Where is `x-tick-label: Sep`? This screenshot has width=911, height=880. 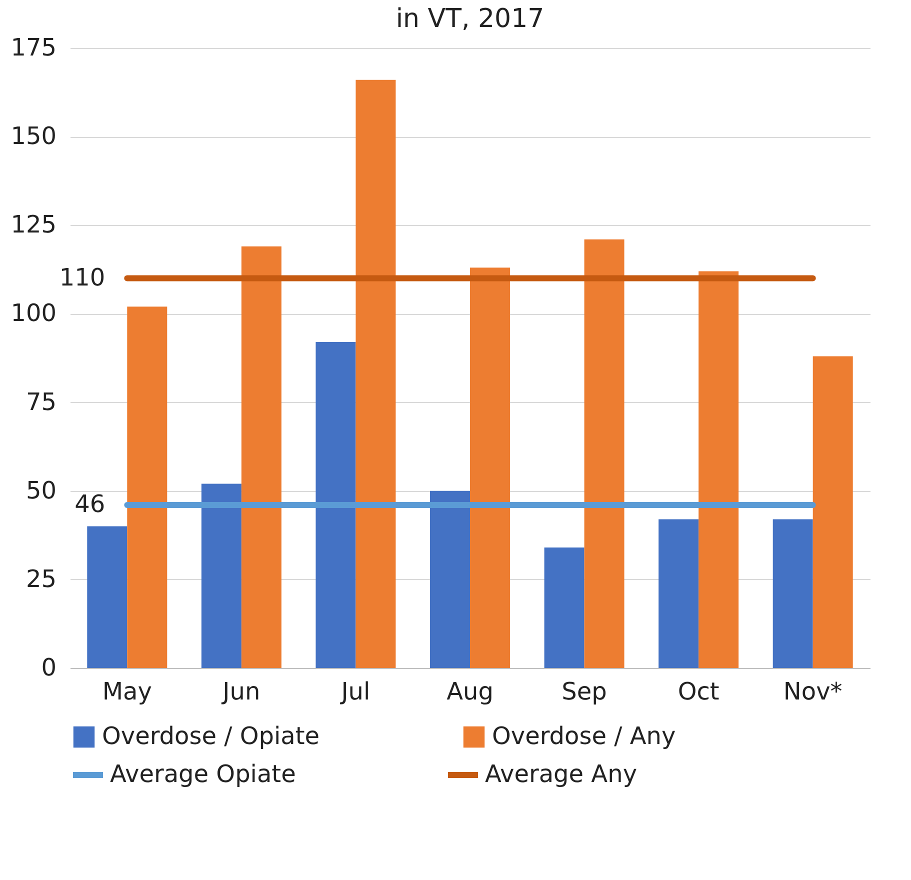 x-tick-label: Sep is located at coordinates (584, 692).